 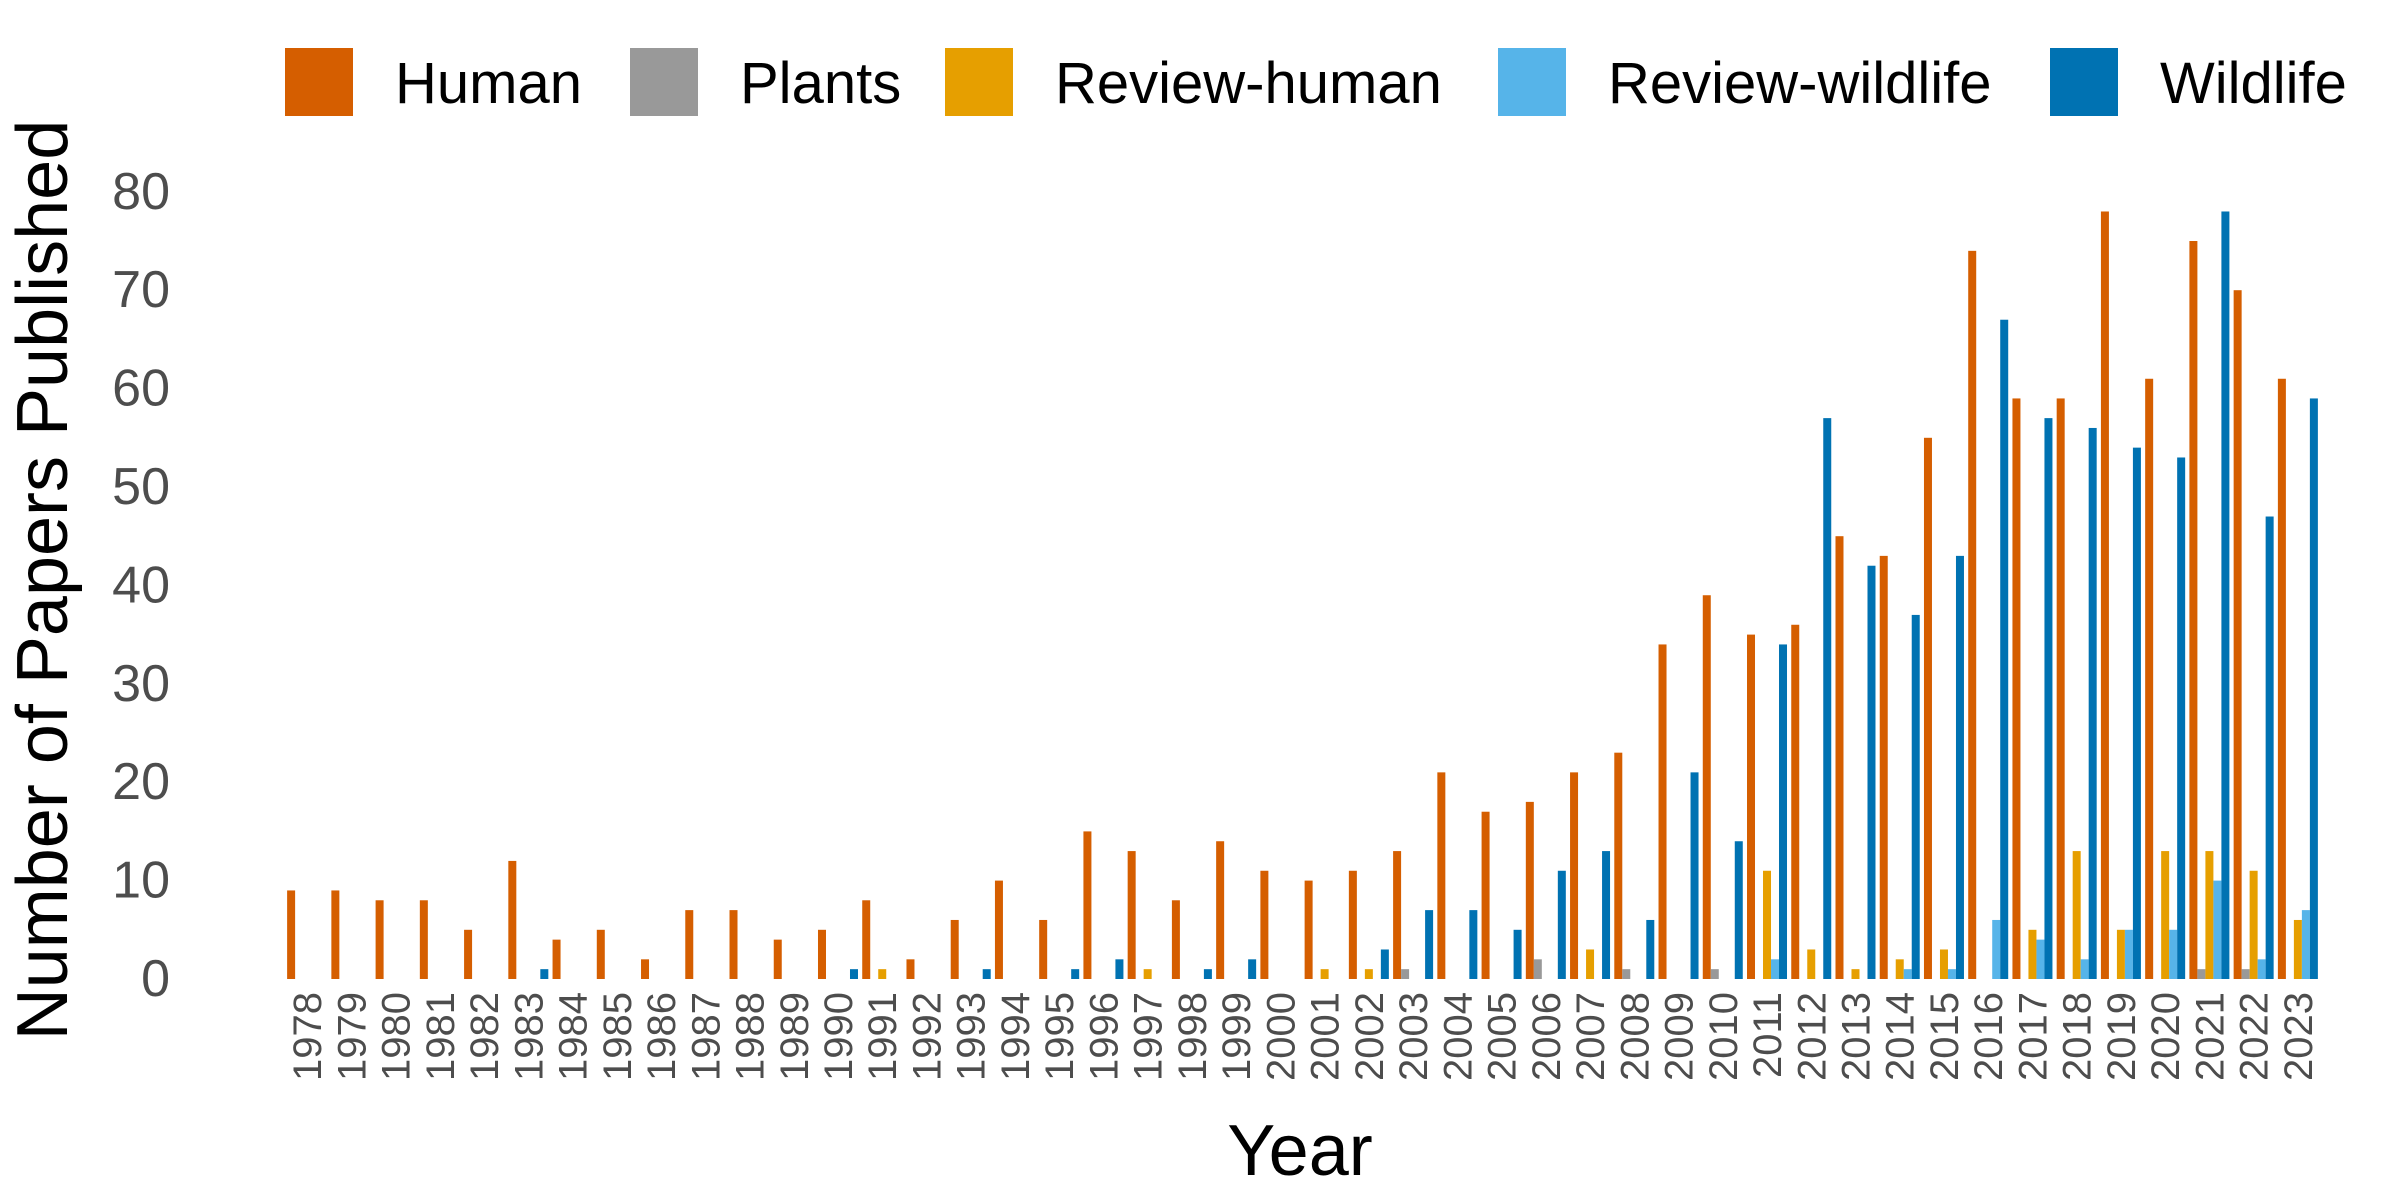 What do you see at coordinates (1972, 615) in the screenshot?
I see `bar-human-2016` at bounding box center [1972, 615].